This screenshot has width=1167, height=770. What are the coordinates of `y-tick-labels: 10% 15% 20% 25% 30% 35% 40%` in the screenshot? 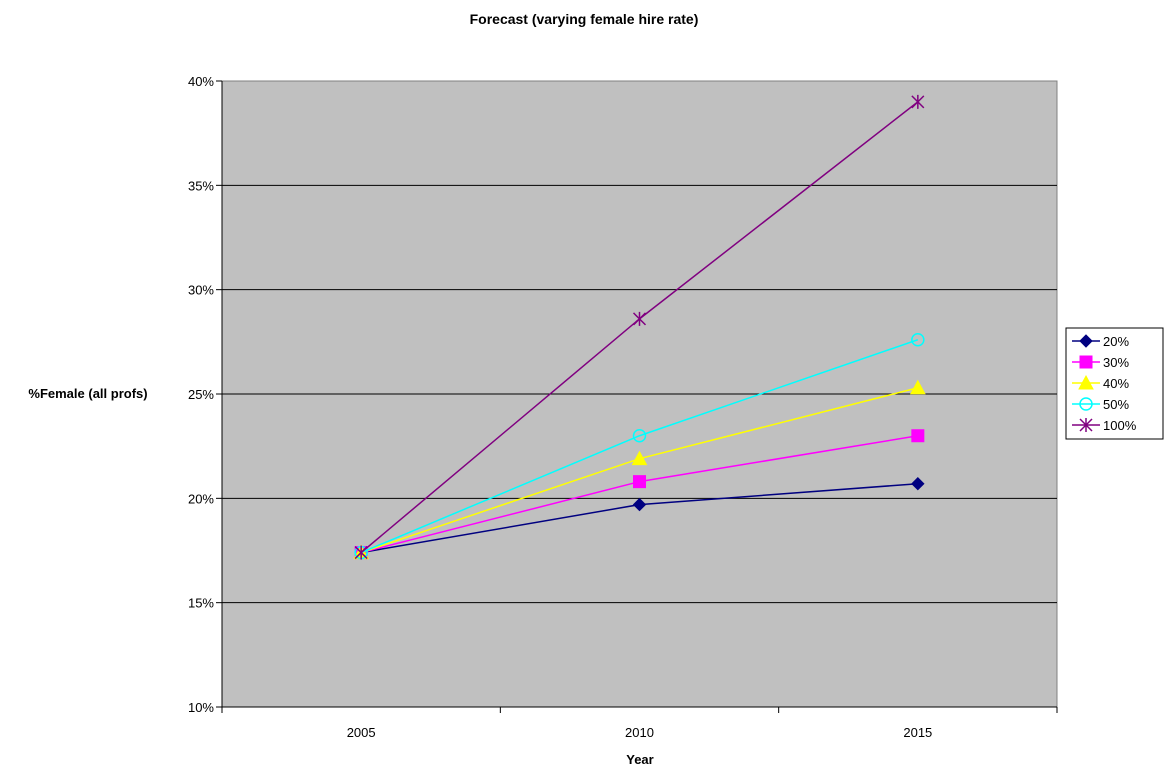 It's located at (201, 394).